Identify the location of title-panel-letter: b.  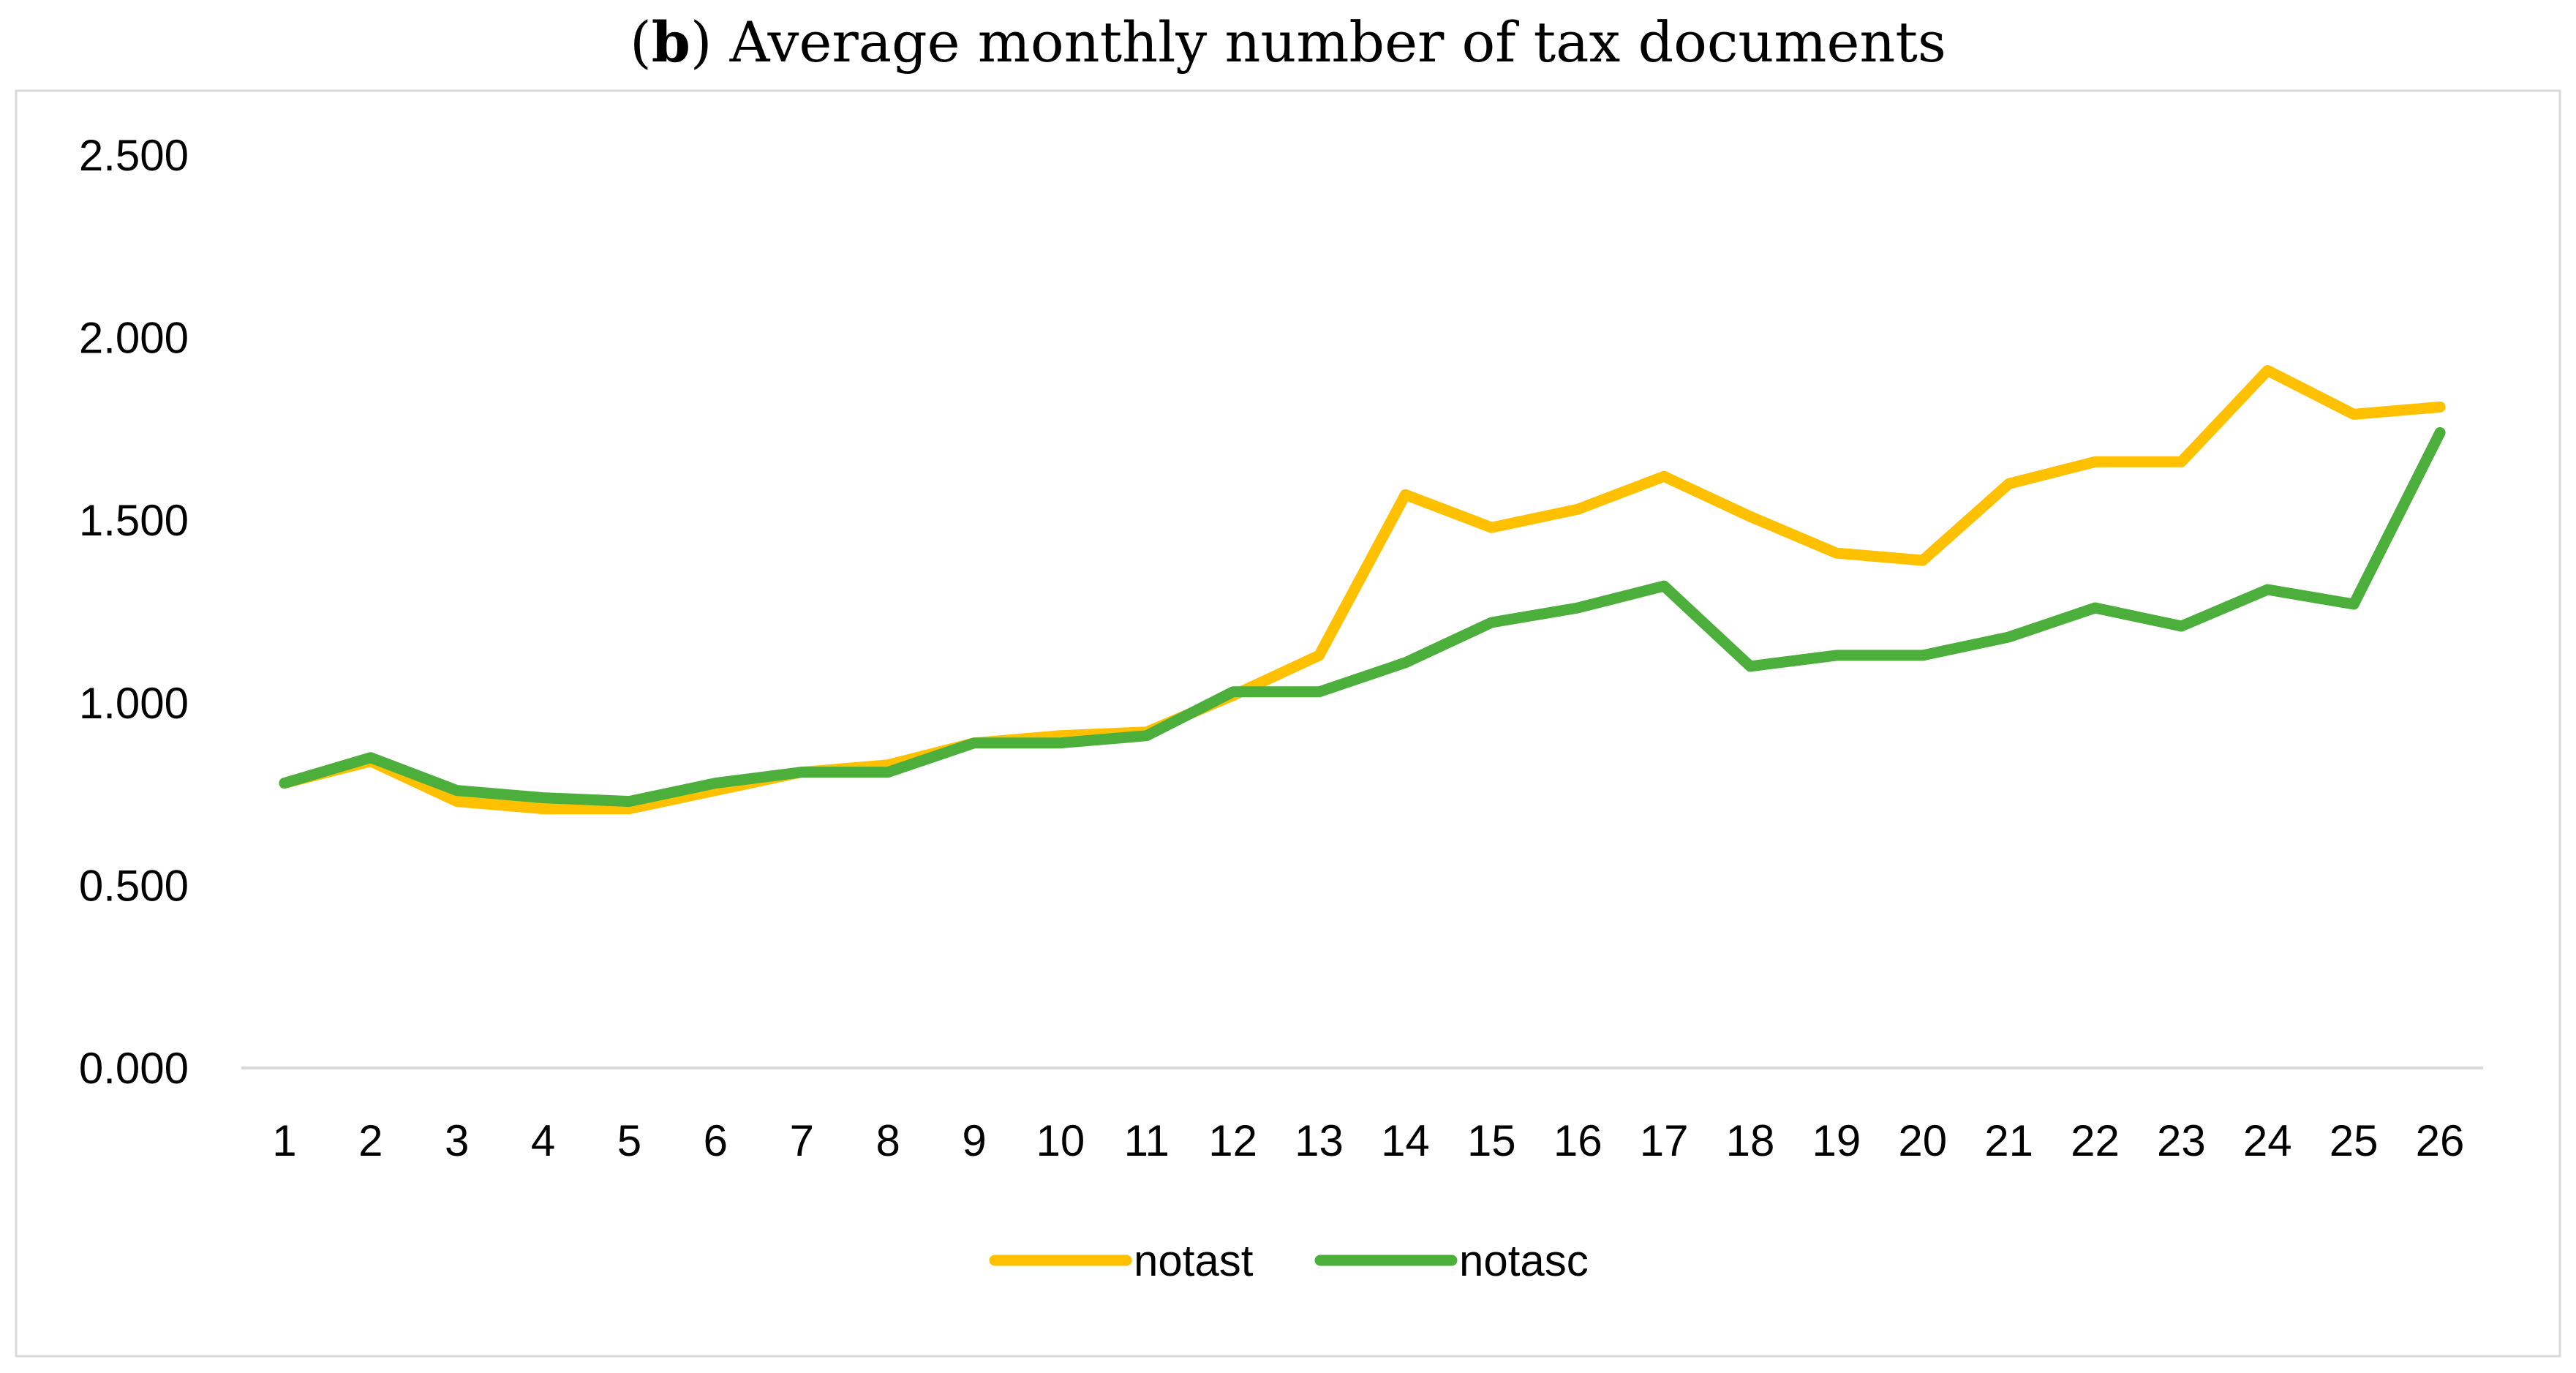
(670, 42).